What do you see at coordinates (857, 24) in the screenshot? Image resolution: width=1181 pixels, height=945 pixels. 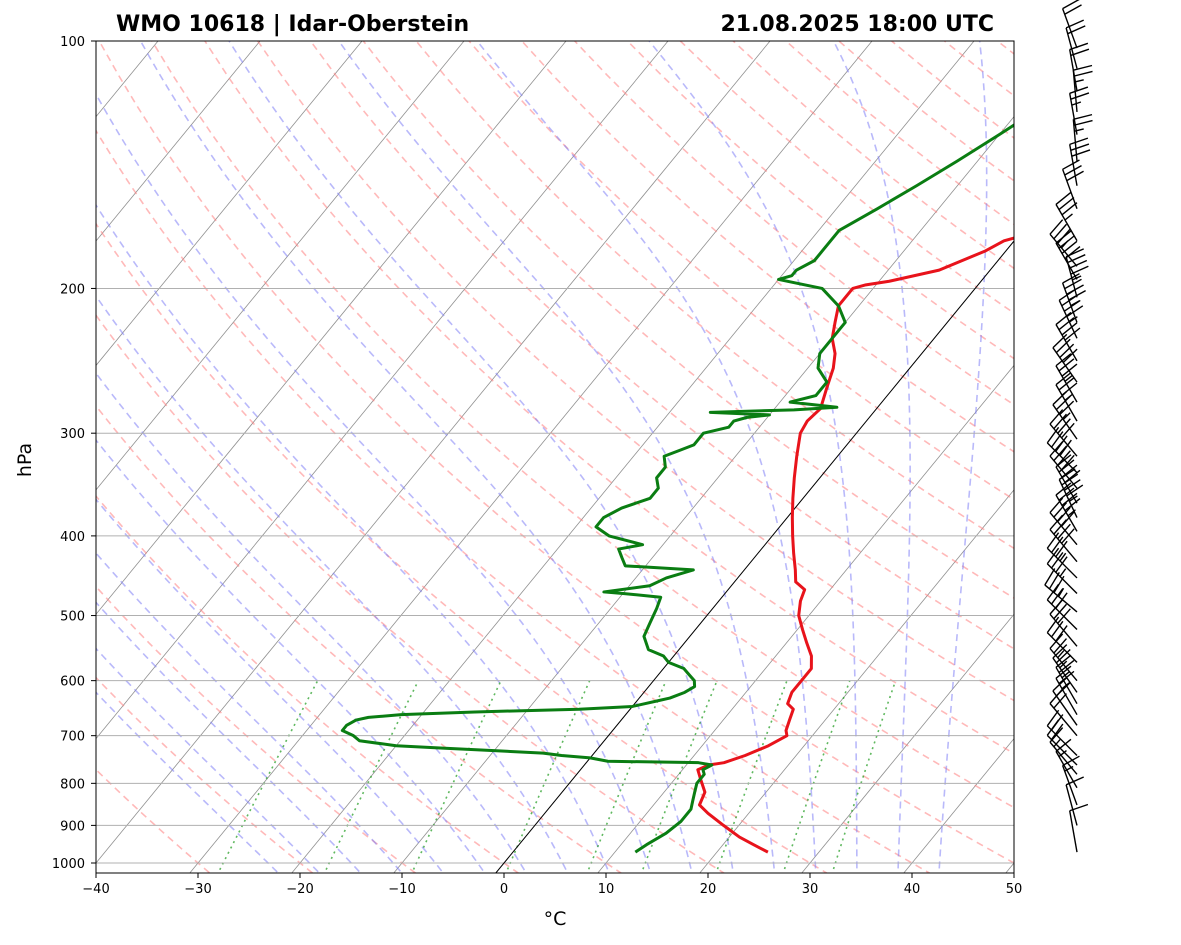 I see `chart-title-time: 21.08.2025 18:00 UTC` at bounding box center [857, 24].